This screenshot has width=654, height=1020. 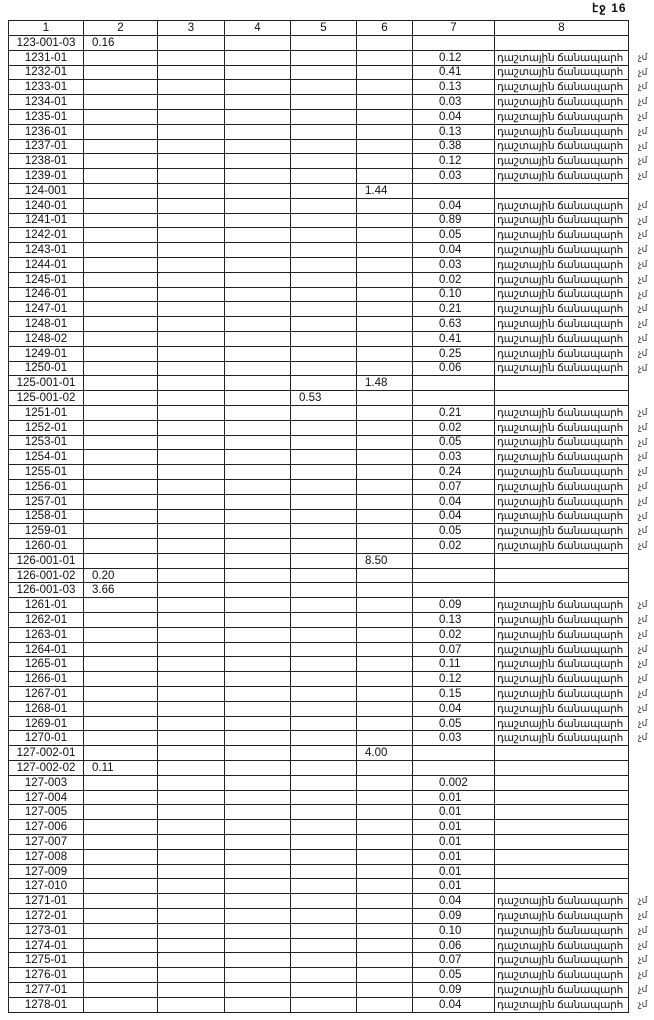 What do you see at coordinates (323, 28) in the screenshot?
I see `column-header-5: 5` at bounding box center [323, 28].